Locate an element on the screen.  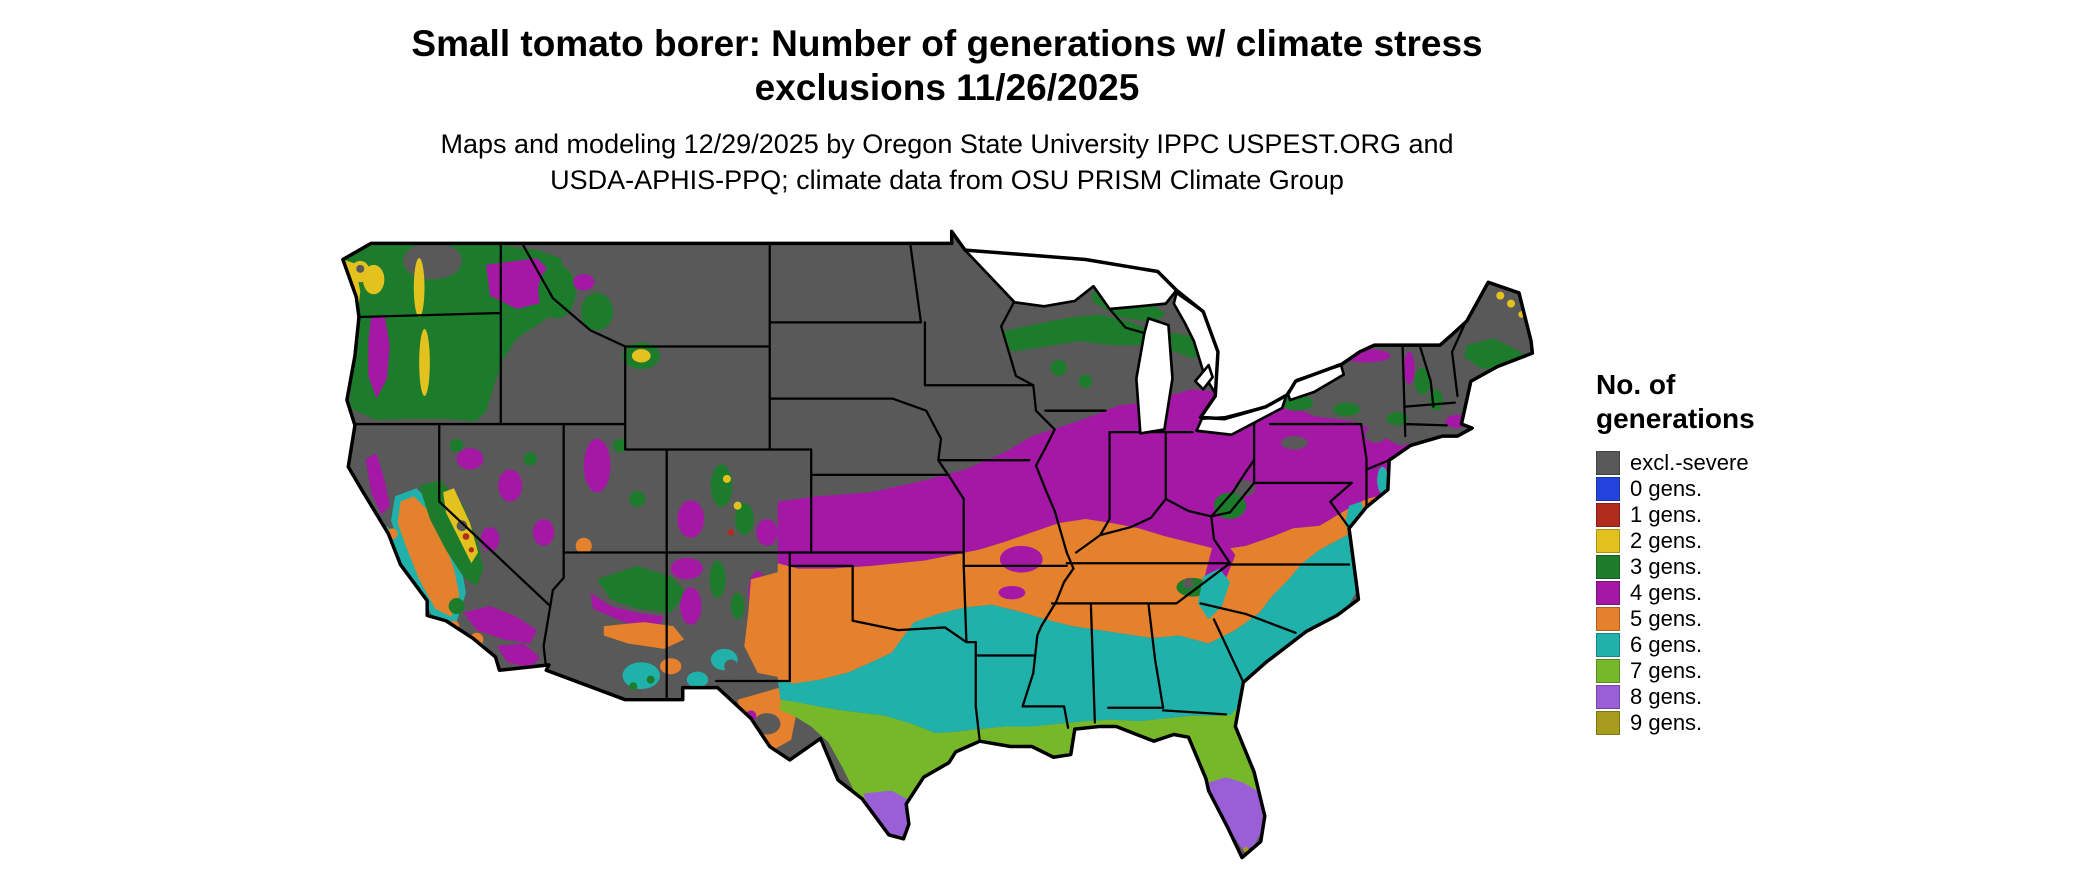
region-3gens-vt is located at coordinates (1422, 381).